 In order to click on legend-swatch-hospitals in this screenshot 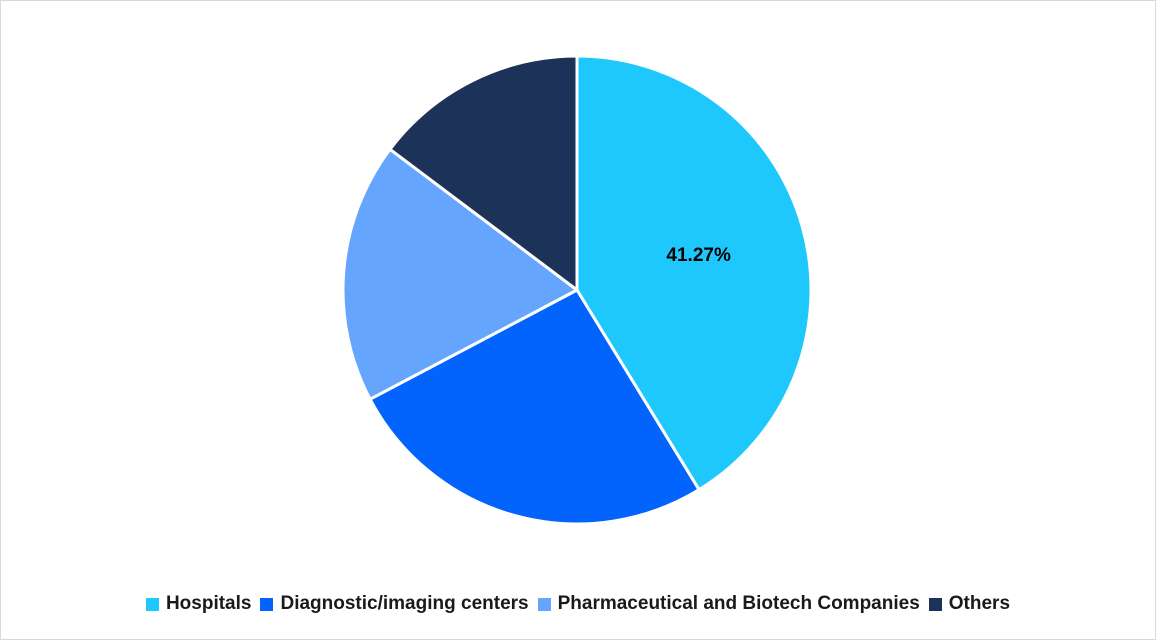, I will do `click(152, 604)`.